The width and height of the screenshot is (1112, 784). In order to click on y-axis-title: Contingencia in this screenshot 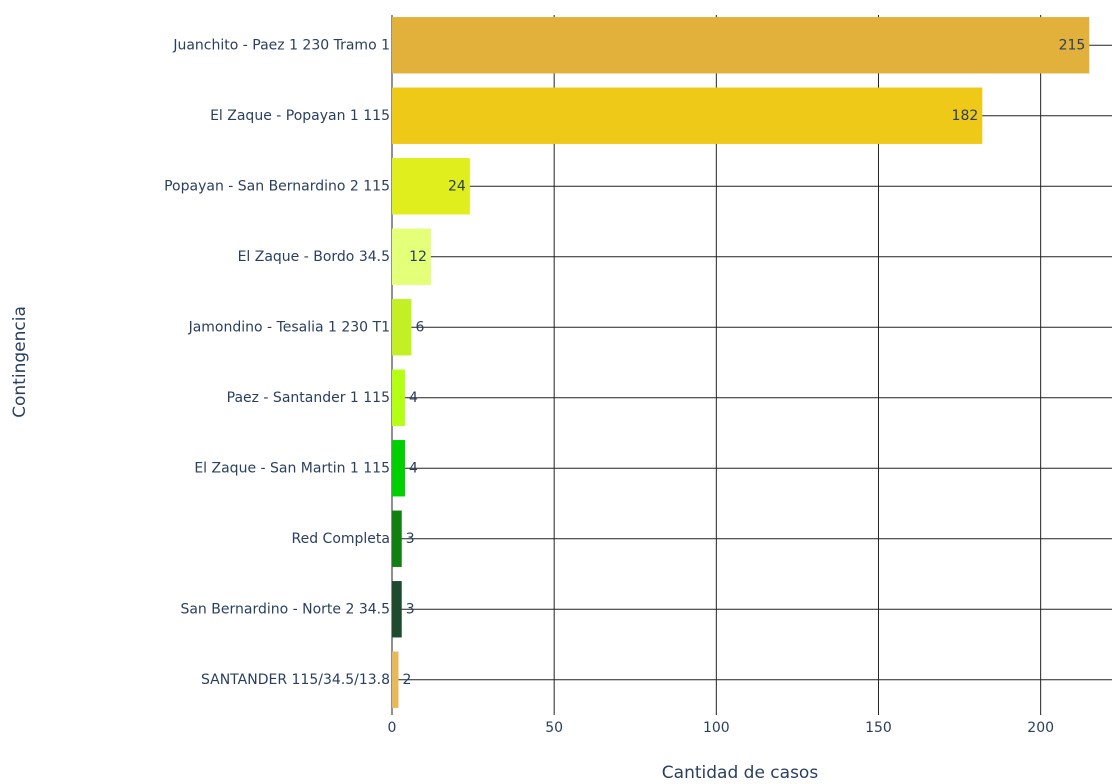, I will do `click(20, 362)`.